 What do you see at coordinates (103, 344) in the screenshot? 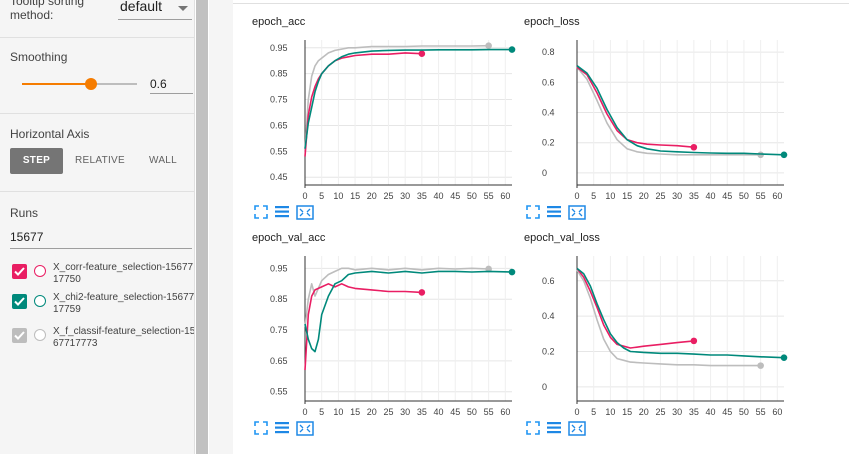
I see `run-item: X_f_classif-feature_selection-1567717773` at bounding box center [103, 344].